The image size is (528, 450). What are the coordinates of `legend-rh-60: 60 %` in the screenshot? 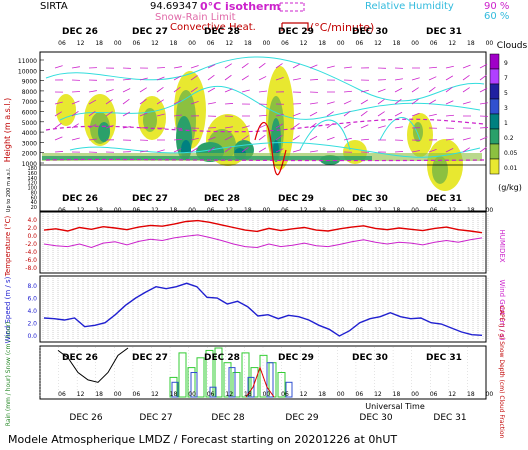 It's located at (496, 16).